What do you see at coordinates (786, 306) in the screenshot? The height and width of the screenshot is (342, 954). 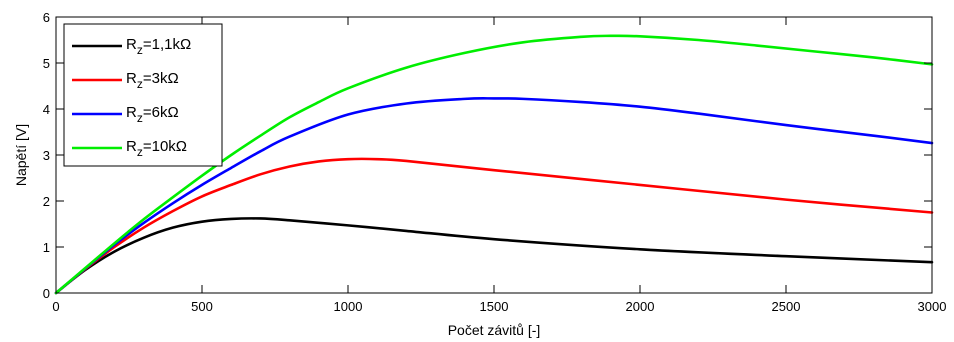 I see `x-tick-label: 2500` at bounding box center [786, 306].